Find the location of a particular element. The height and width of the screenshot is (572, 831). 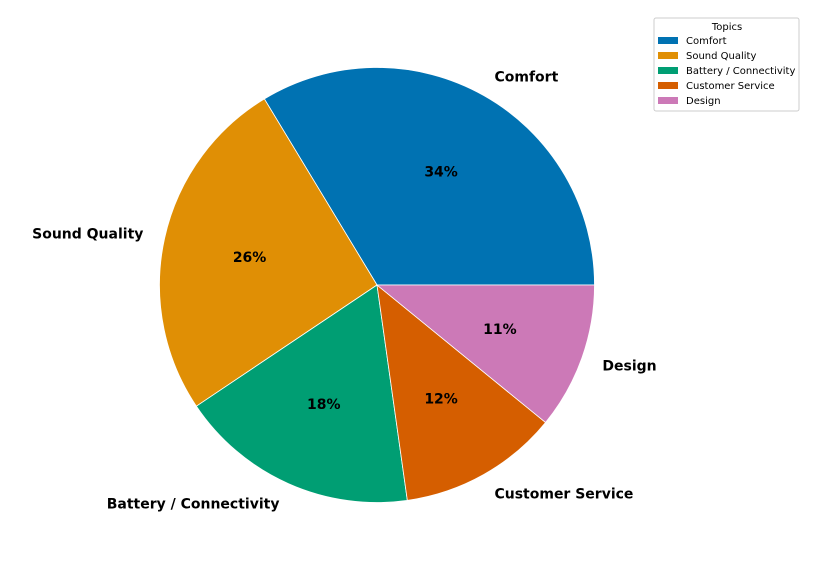

legend-title: Topics is located at coordinates (726, 27).